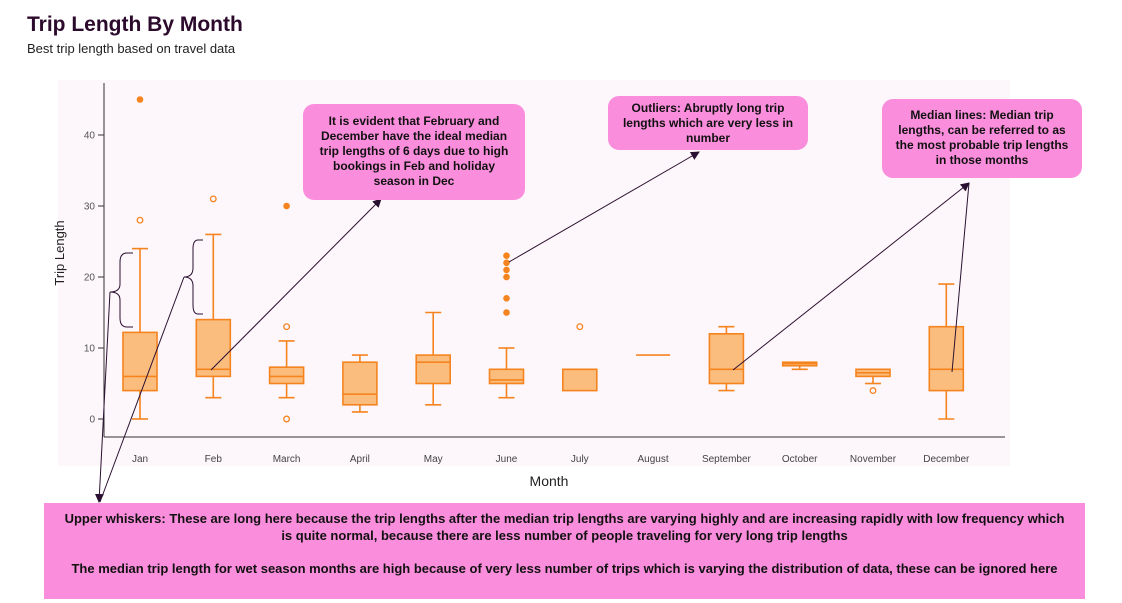 The width and height of the screenshot is (1122, 603). Describe the element at coordinates (92, 420) in the screenshot. I see `y-tick-label: 0` at that location.